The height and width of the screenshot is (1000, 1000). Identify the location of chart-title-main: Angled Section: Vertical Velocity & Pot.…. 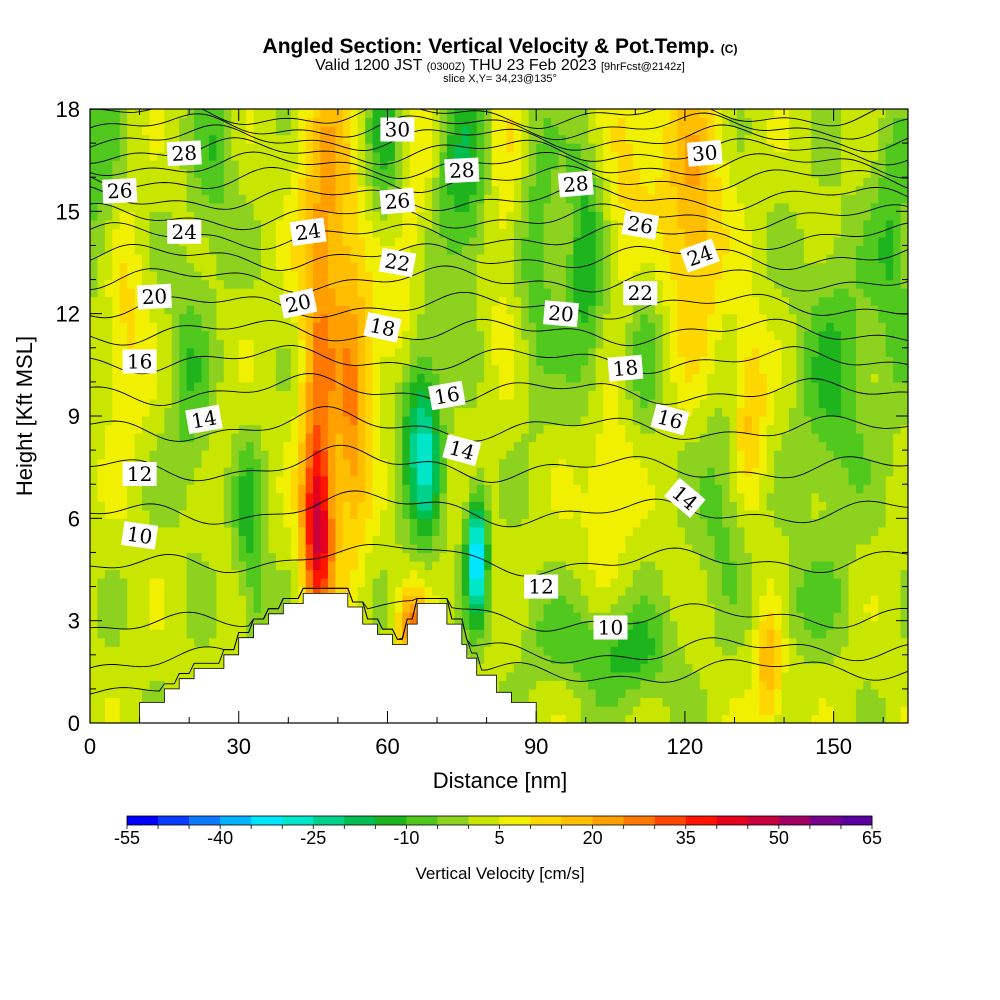
(488, 46).